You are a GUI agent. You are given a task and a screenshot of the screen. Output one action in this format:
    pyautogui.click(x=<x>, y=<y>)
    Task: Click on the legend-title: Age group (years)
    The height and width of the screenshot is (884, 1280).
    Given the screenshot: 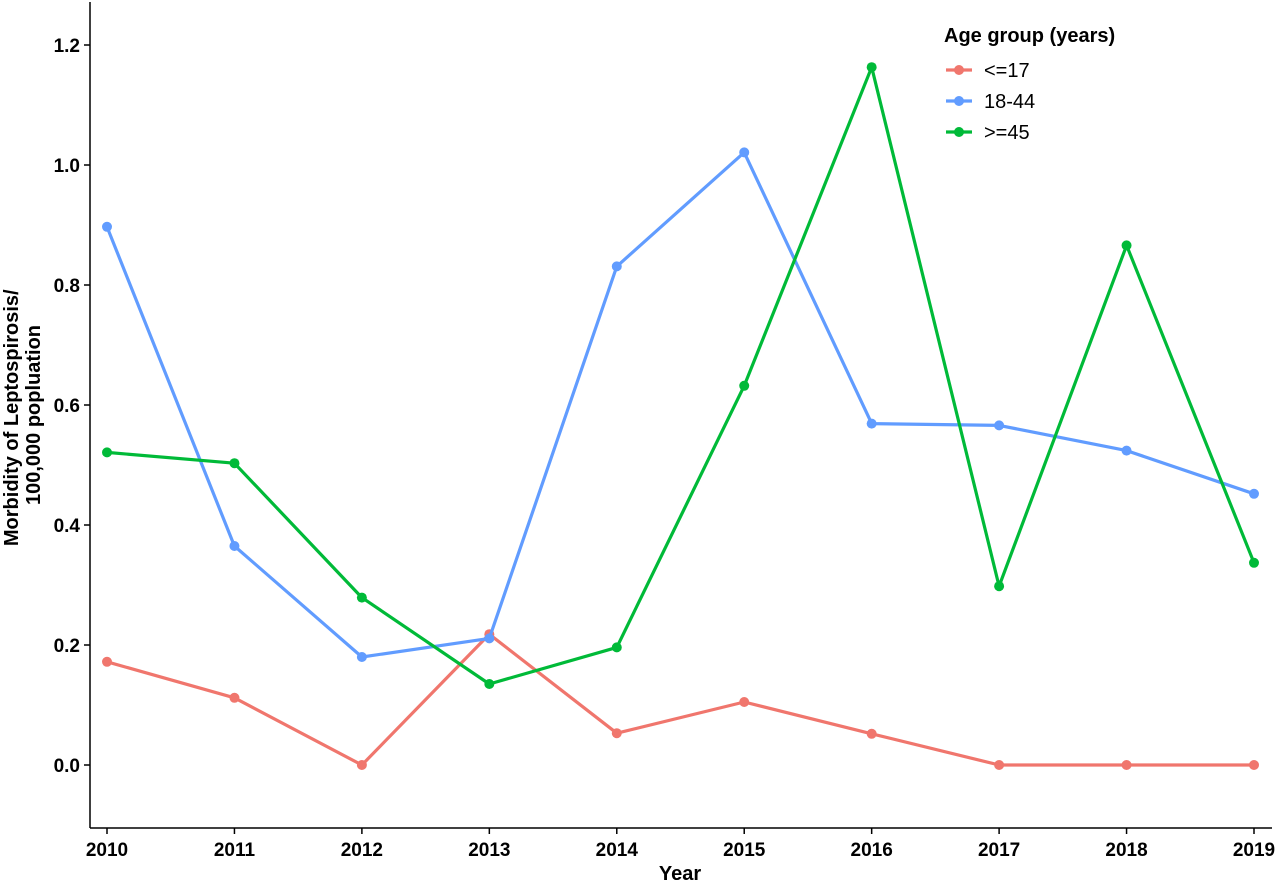 What is the action you would take?
    pyautogui.click(x=1029, y=36)
    